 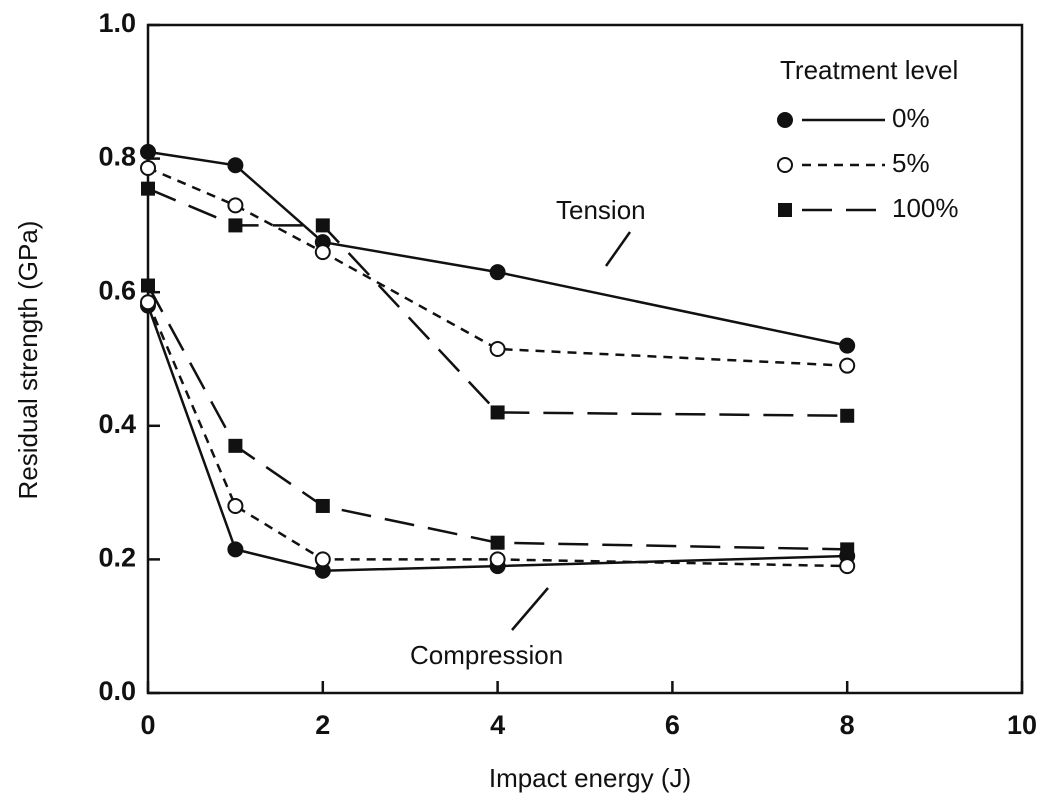 I want to click on x-tick-label: 0, so click(x=147, y=725).